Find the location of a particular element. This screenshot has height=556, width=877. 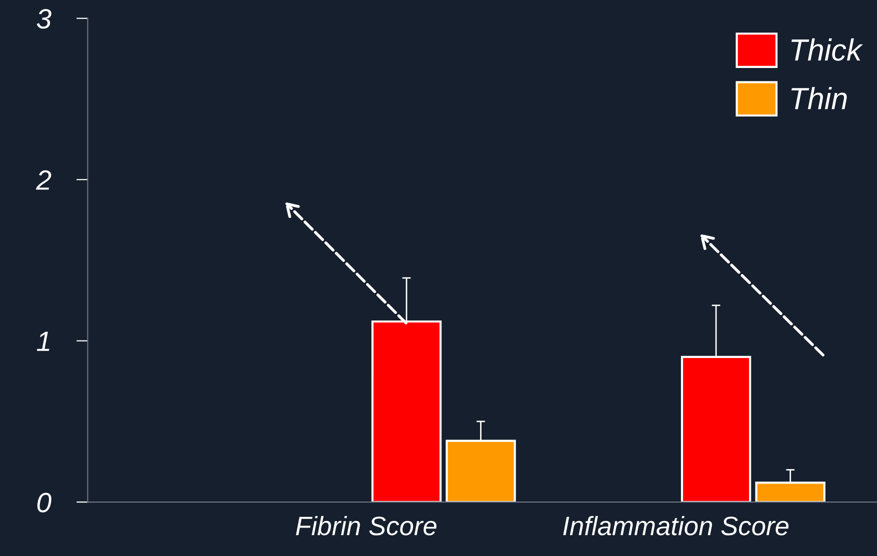

y-tick-label: 3 is located at coordinates (44, 19).